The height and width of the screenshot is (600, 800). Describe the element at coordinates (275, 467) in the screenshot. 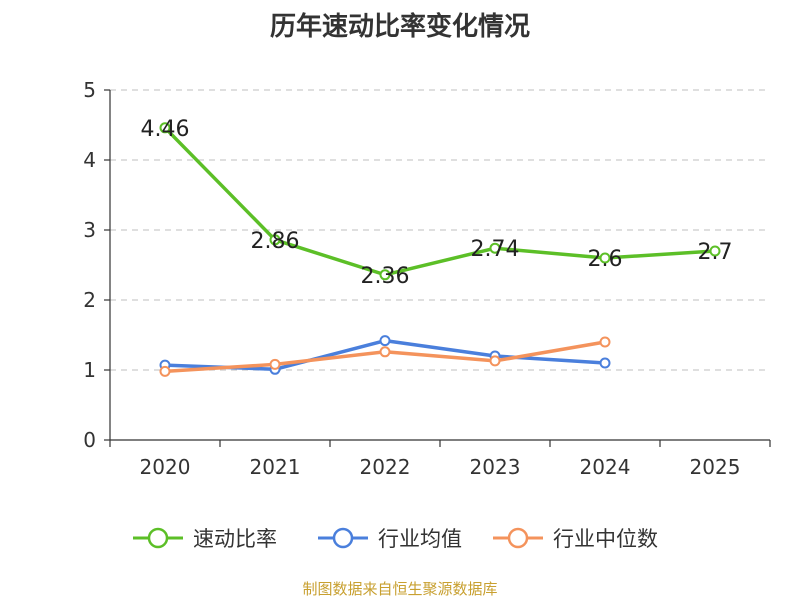

I see `x-tick-label: 2021` at that location.